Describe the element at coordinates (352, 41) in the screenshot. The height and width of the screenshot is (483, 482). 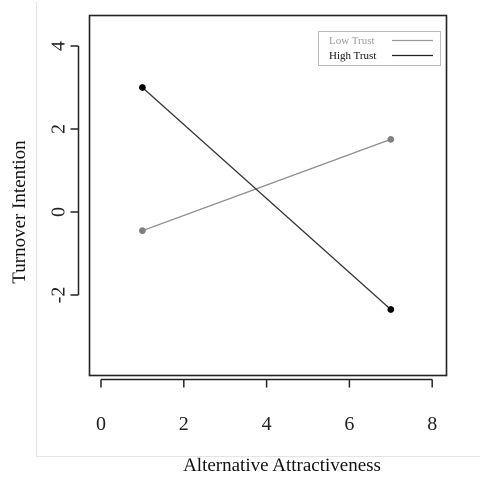
I see `legend-label-low-trust: Low Trust` at that location.